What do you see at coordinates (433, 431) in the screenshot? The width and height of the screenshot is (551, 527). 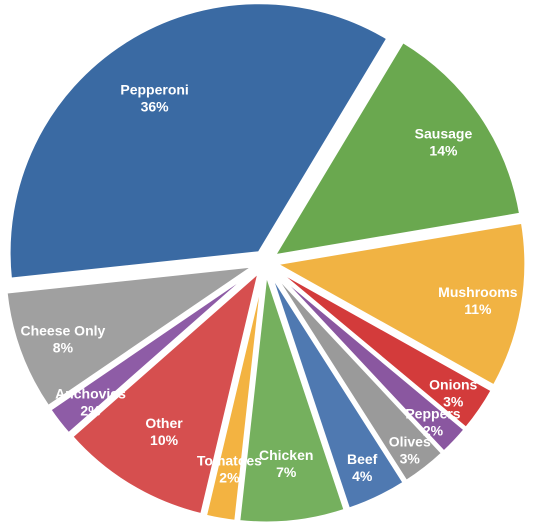 I see `slice-percent-peppers: 2%` at bounding box center [433, 431].